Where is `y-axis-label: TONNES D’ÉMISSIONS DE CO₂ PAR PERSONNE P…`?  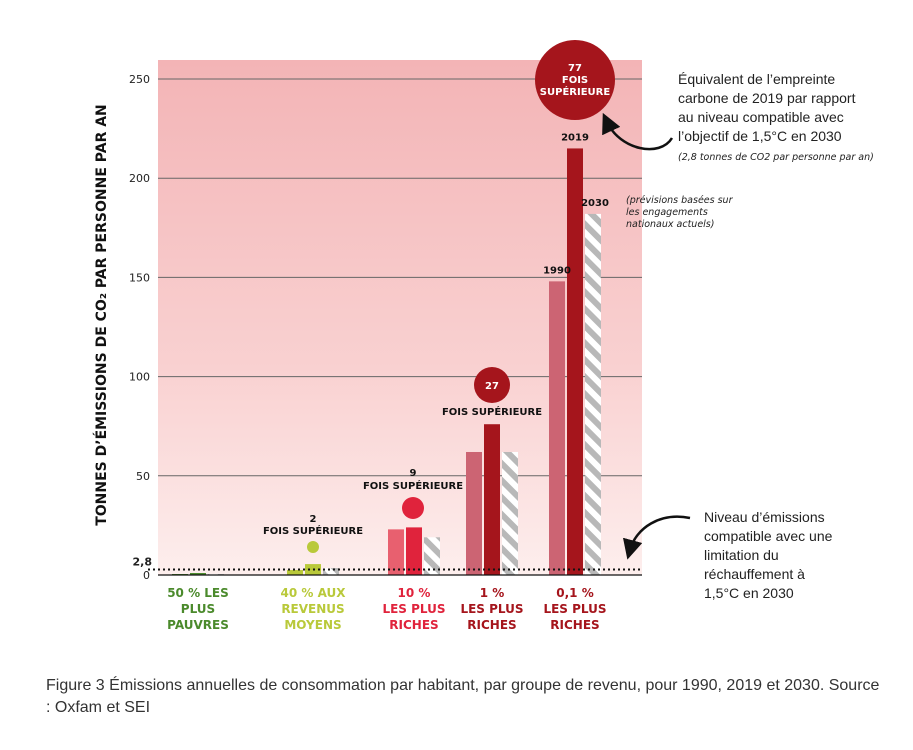
y-axis-label: TONNES D’ÉMISSIONS DE CO₂ PAR PERSONNE P… is located at coordinates (101, 315).